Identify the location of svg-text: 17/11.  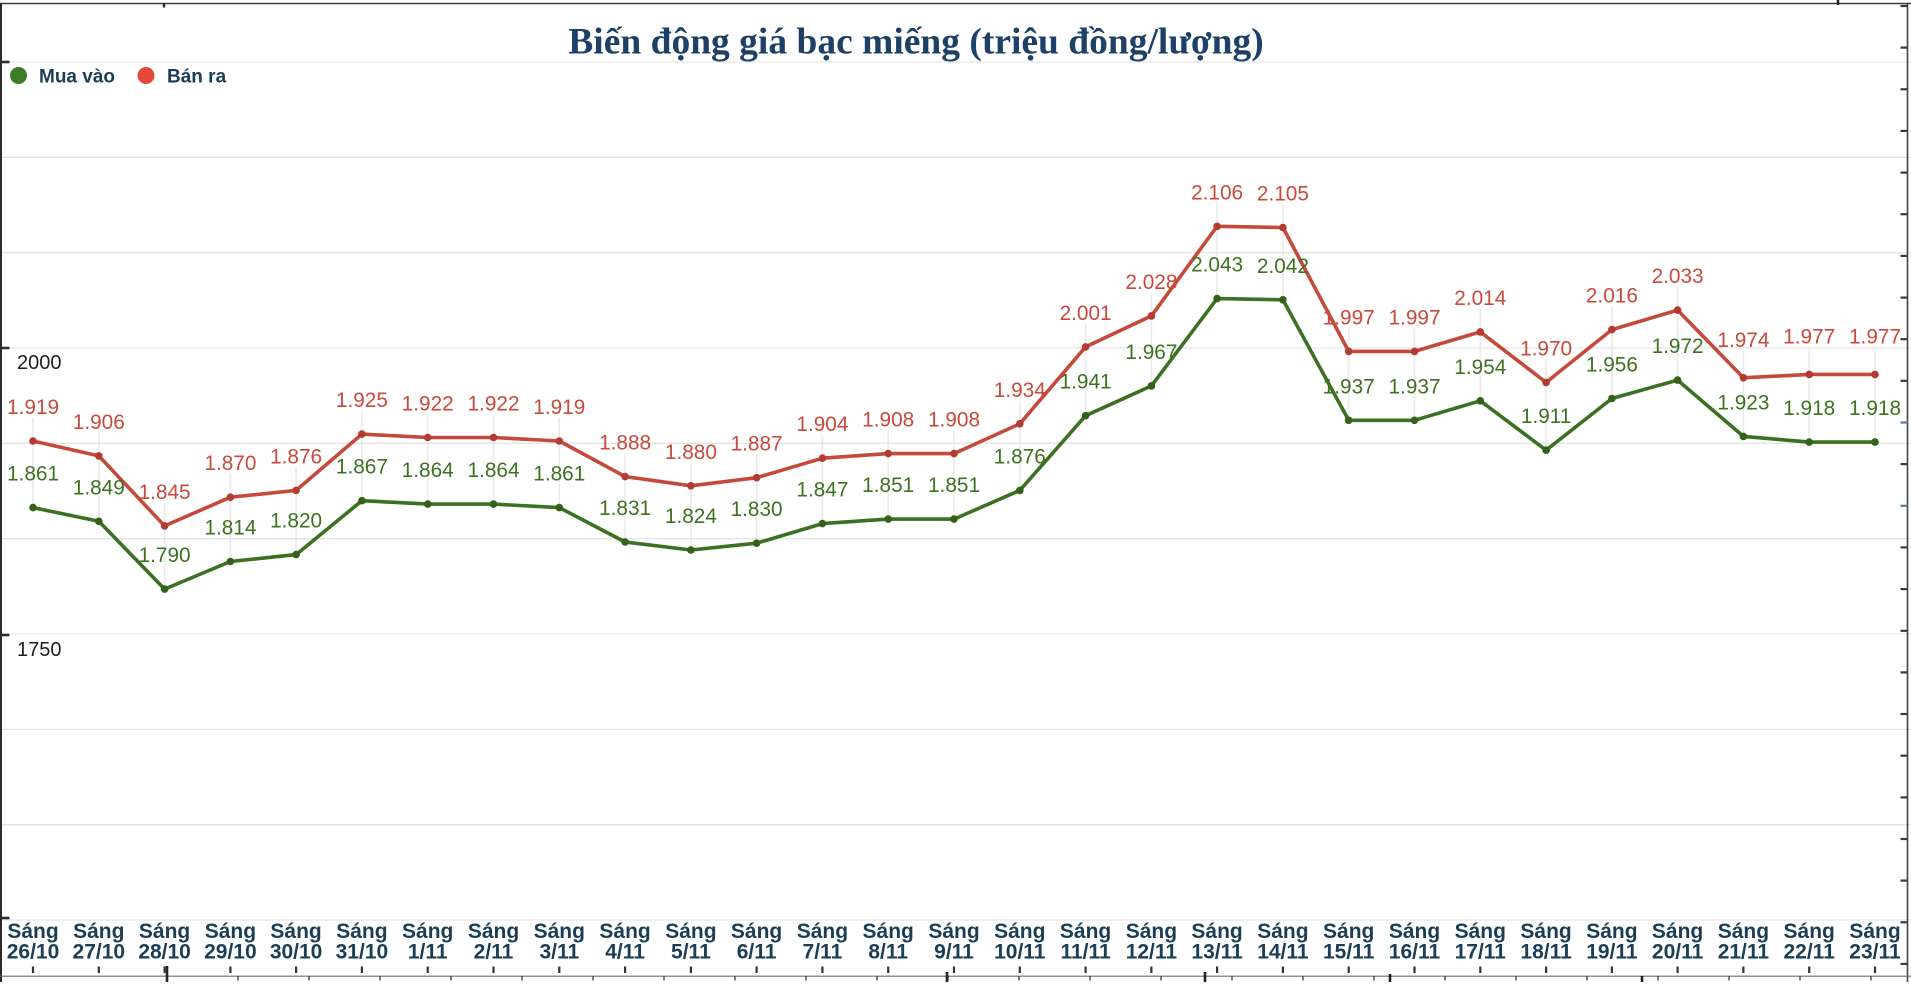
(1481, 952).